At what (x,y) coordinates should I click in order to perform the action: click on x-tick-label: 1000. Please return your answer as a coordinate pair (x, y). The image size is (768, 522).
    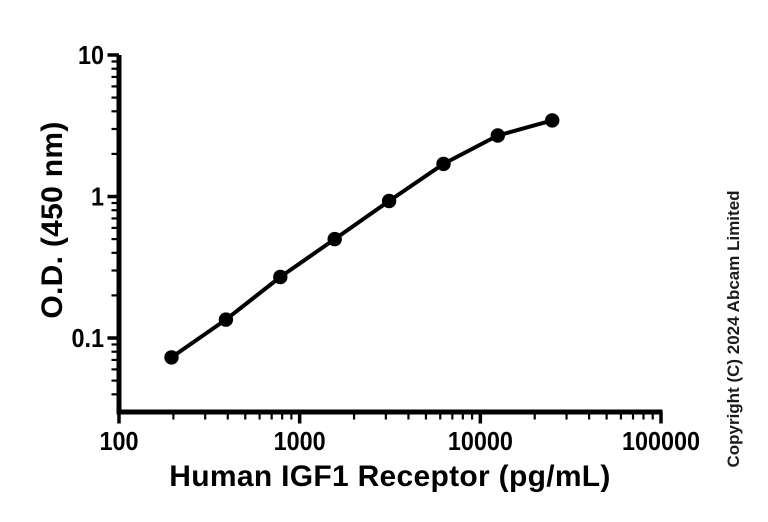
    Looking at the image, I should click on (300, 442).